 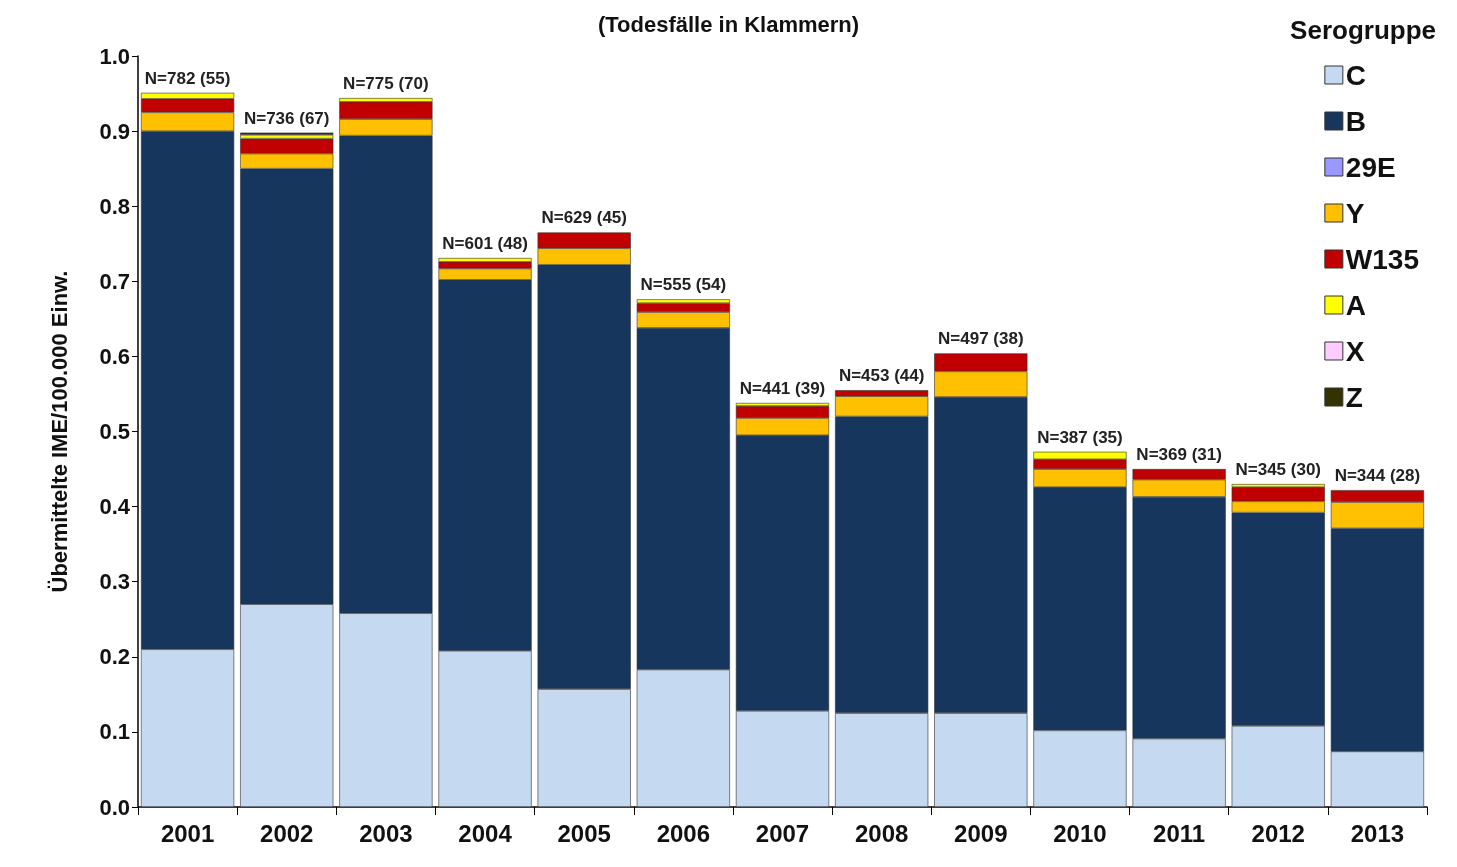 I want to click on x-tick-label: 2008, so click(x=881, y=833).